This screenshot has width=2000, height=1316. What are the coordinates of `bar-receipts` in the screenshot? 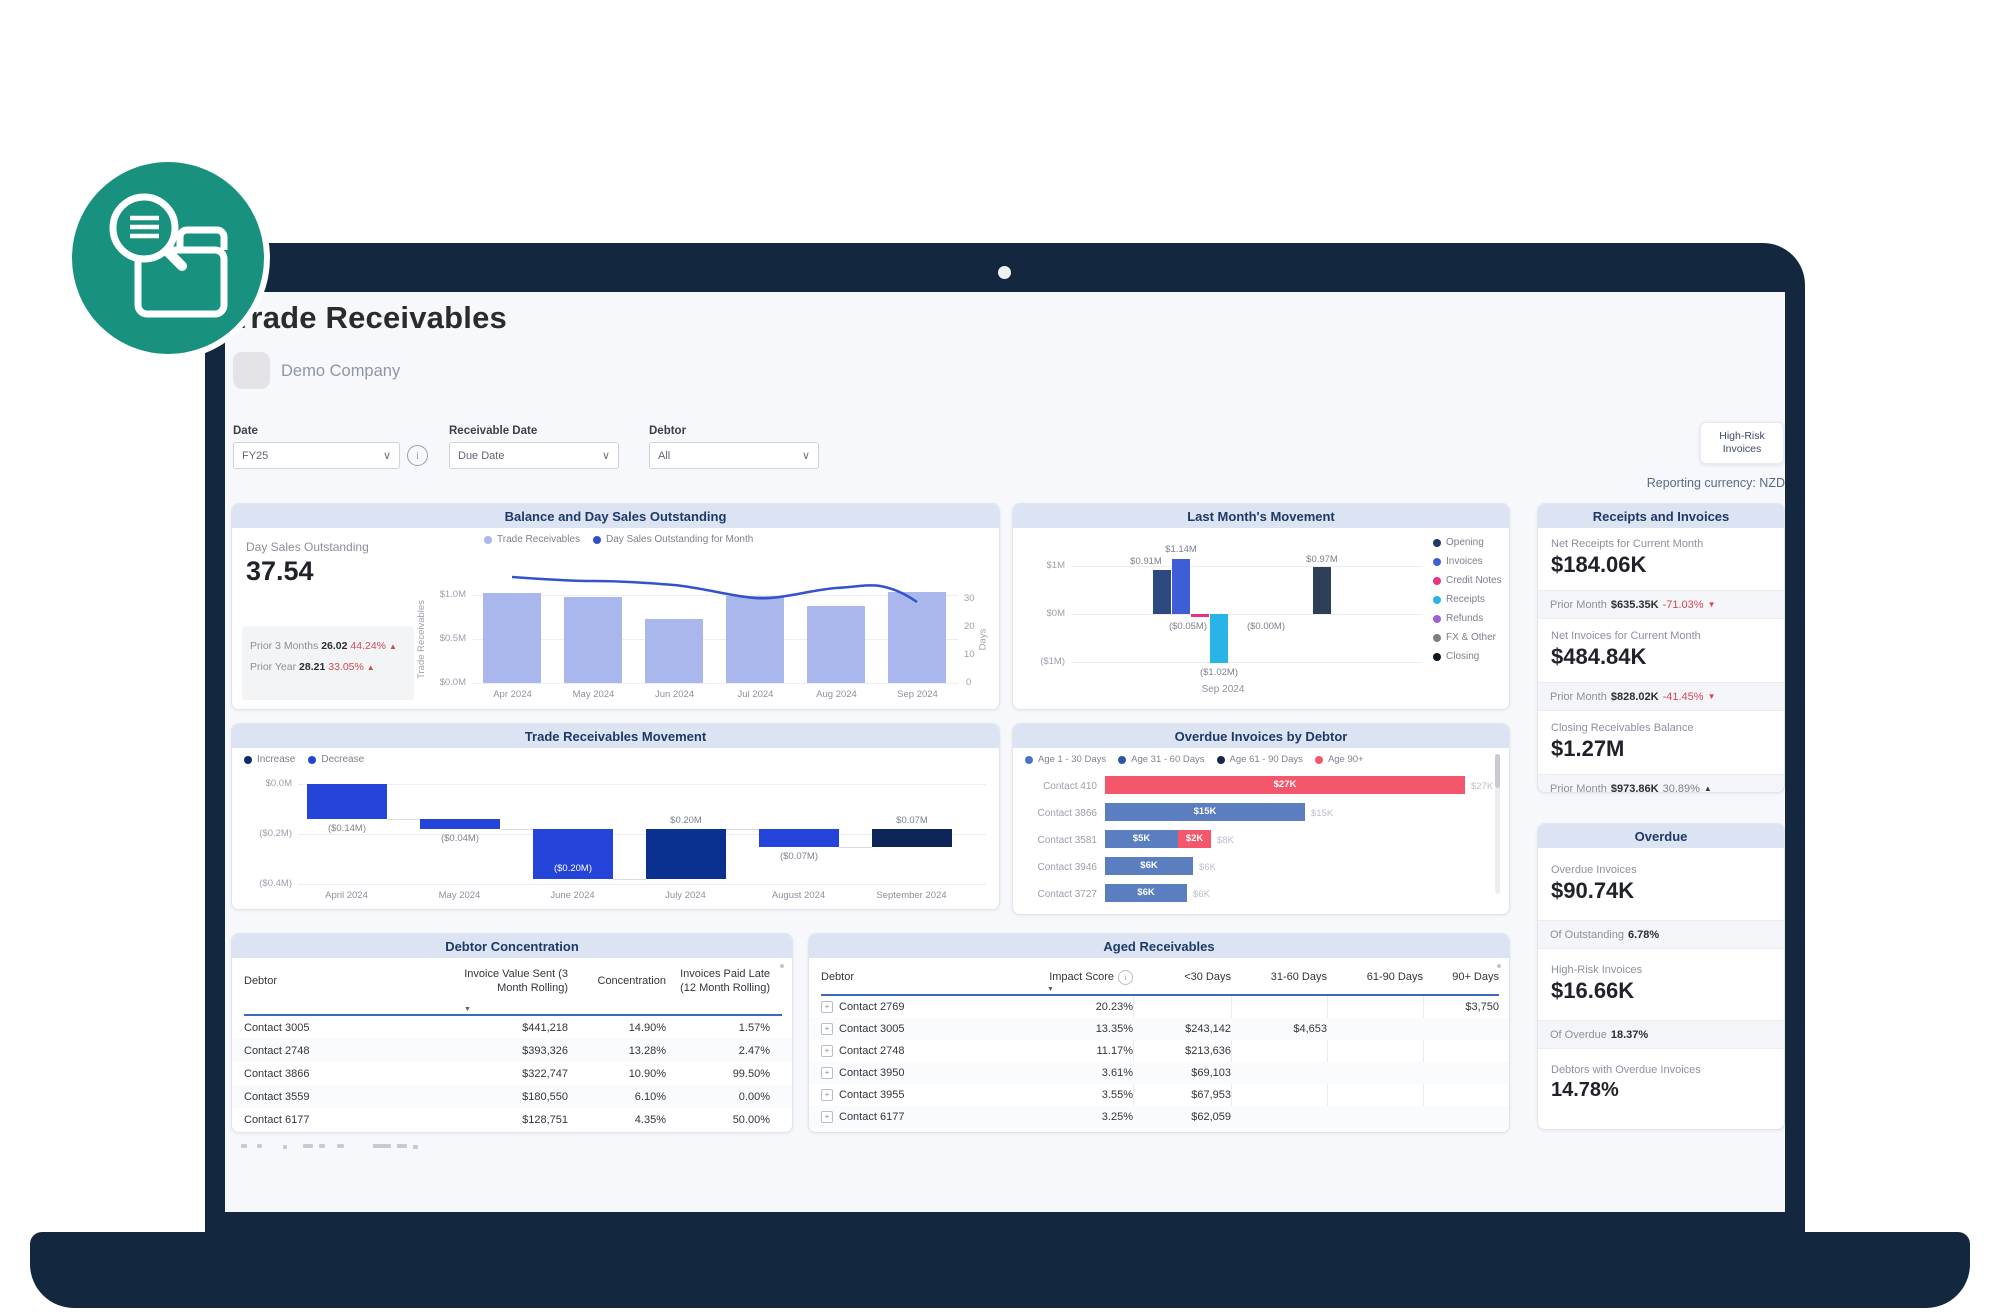 It's located at (1219, 638).